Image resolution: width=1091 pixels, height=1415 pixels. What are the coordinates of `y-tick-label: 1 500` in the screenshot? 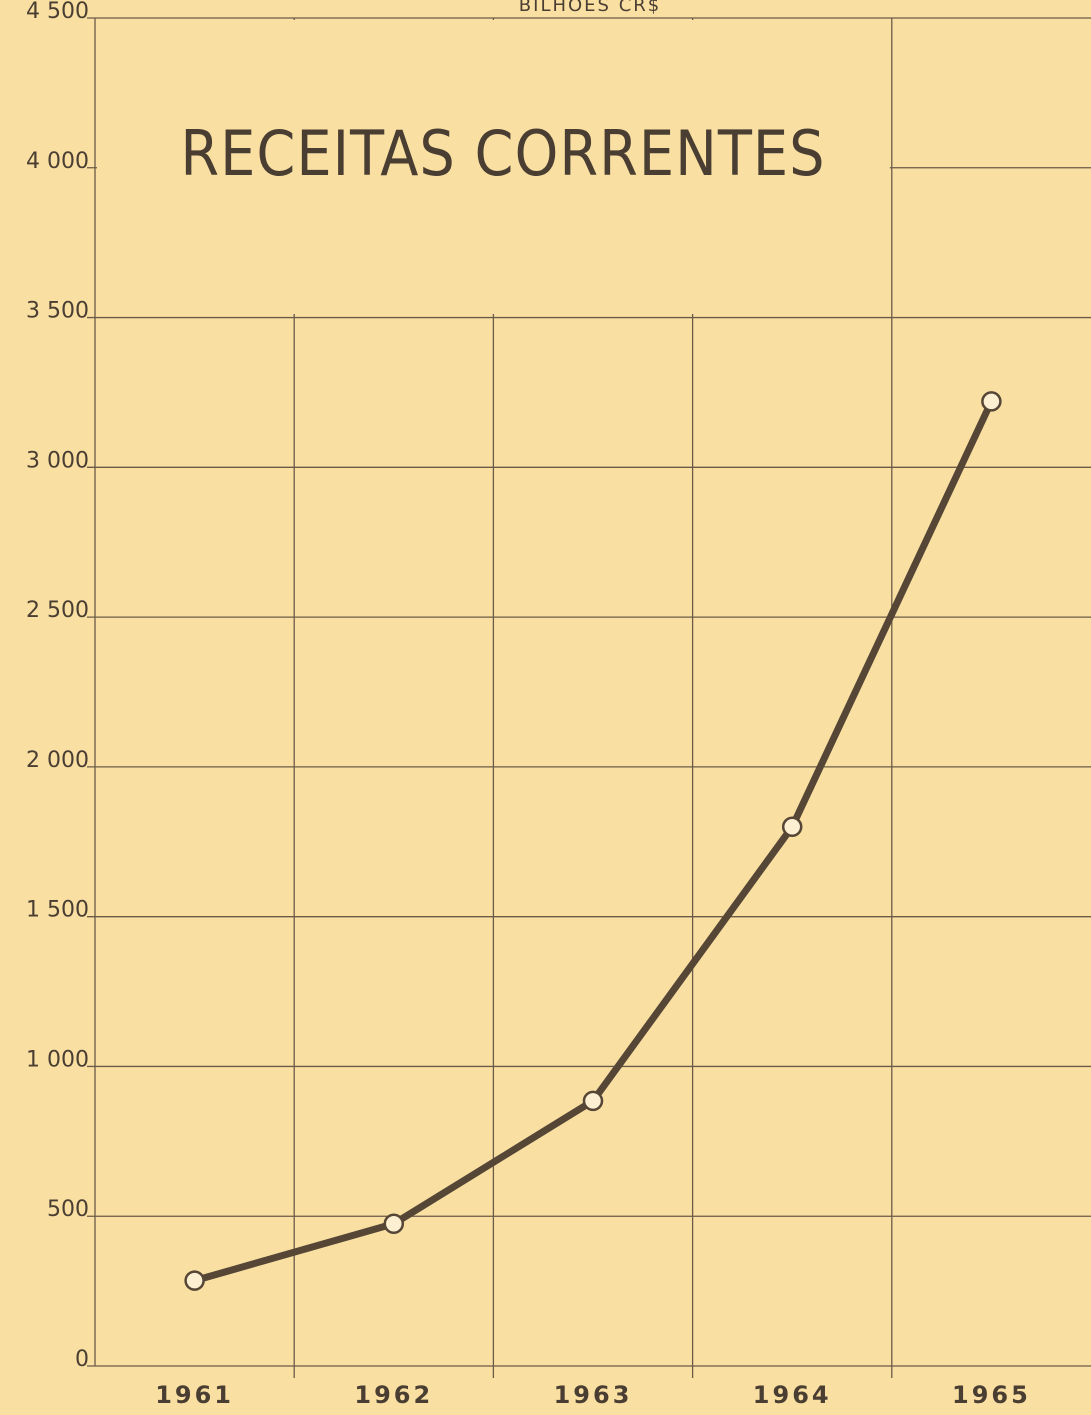 It's located at (57, 910).